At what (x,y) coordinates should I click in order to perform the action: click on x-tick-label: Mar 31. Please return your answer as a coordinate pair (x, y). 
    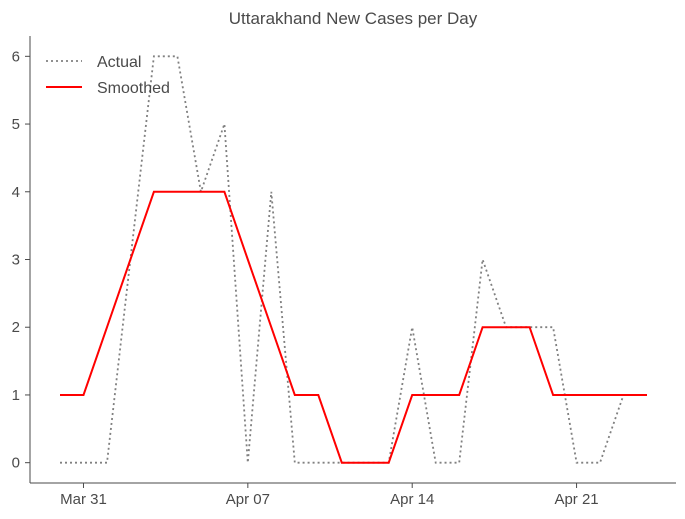
    Looking at the image, I should click on (83, 499).